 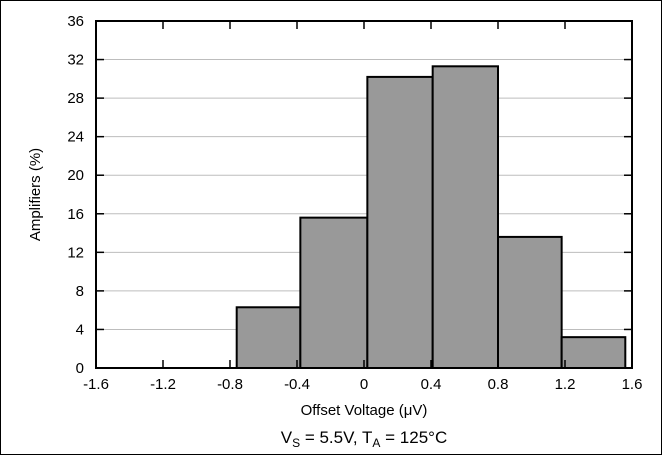 What do you see at coordinates (75, 214) in the screenshot?
I see `y-tick-label: 16` at bounding box center [75, 214].